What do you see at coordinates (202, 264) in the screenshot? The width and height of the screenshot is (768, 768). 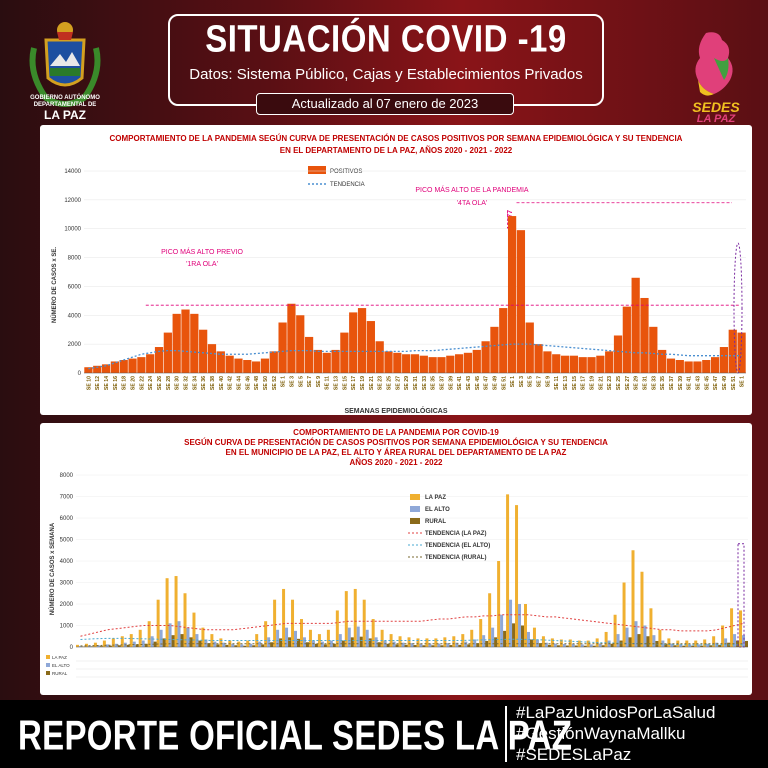 I see `annotation-peak-first-wave-line2: '1RA OLA'` at bounding box center [202, 264].